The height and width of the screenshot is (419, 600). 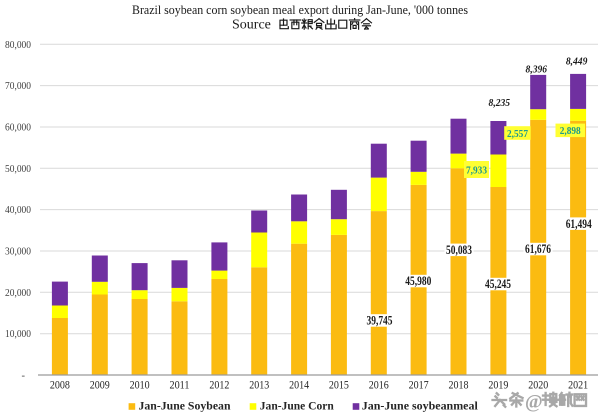 What do you see at coordinates (140, 386) in the screenshot?
I see `svg-text: 2010` at bounding box center [140, 386].